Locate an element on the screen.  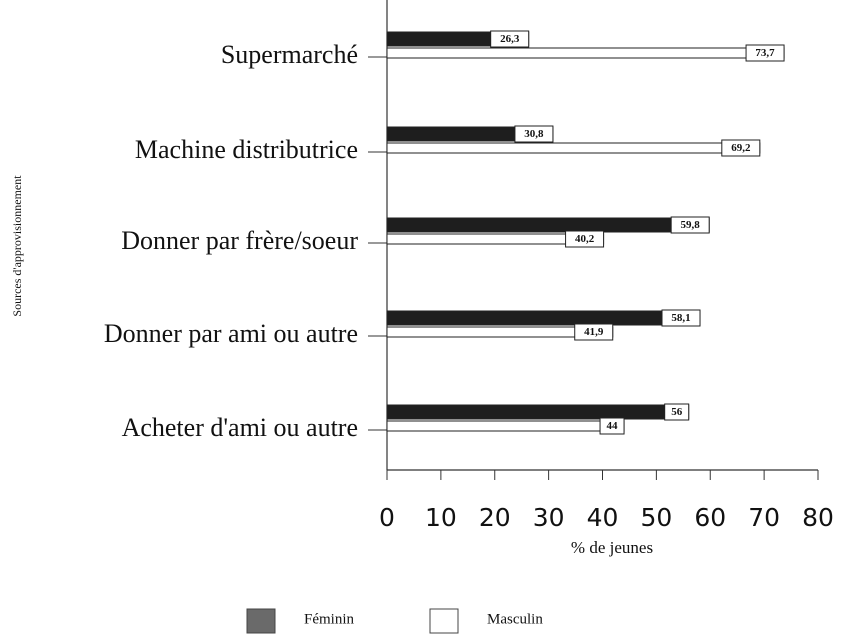
value-label: 30,8 is located at coordinates (534, 134).